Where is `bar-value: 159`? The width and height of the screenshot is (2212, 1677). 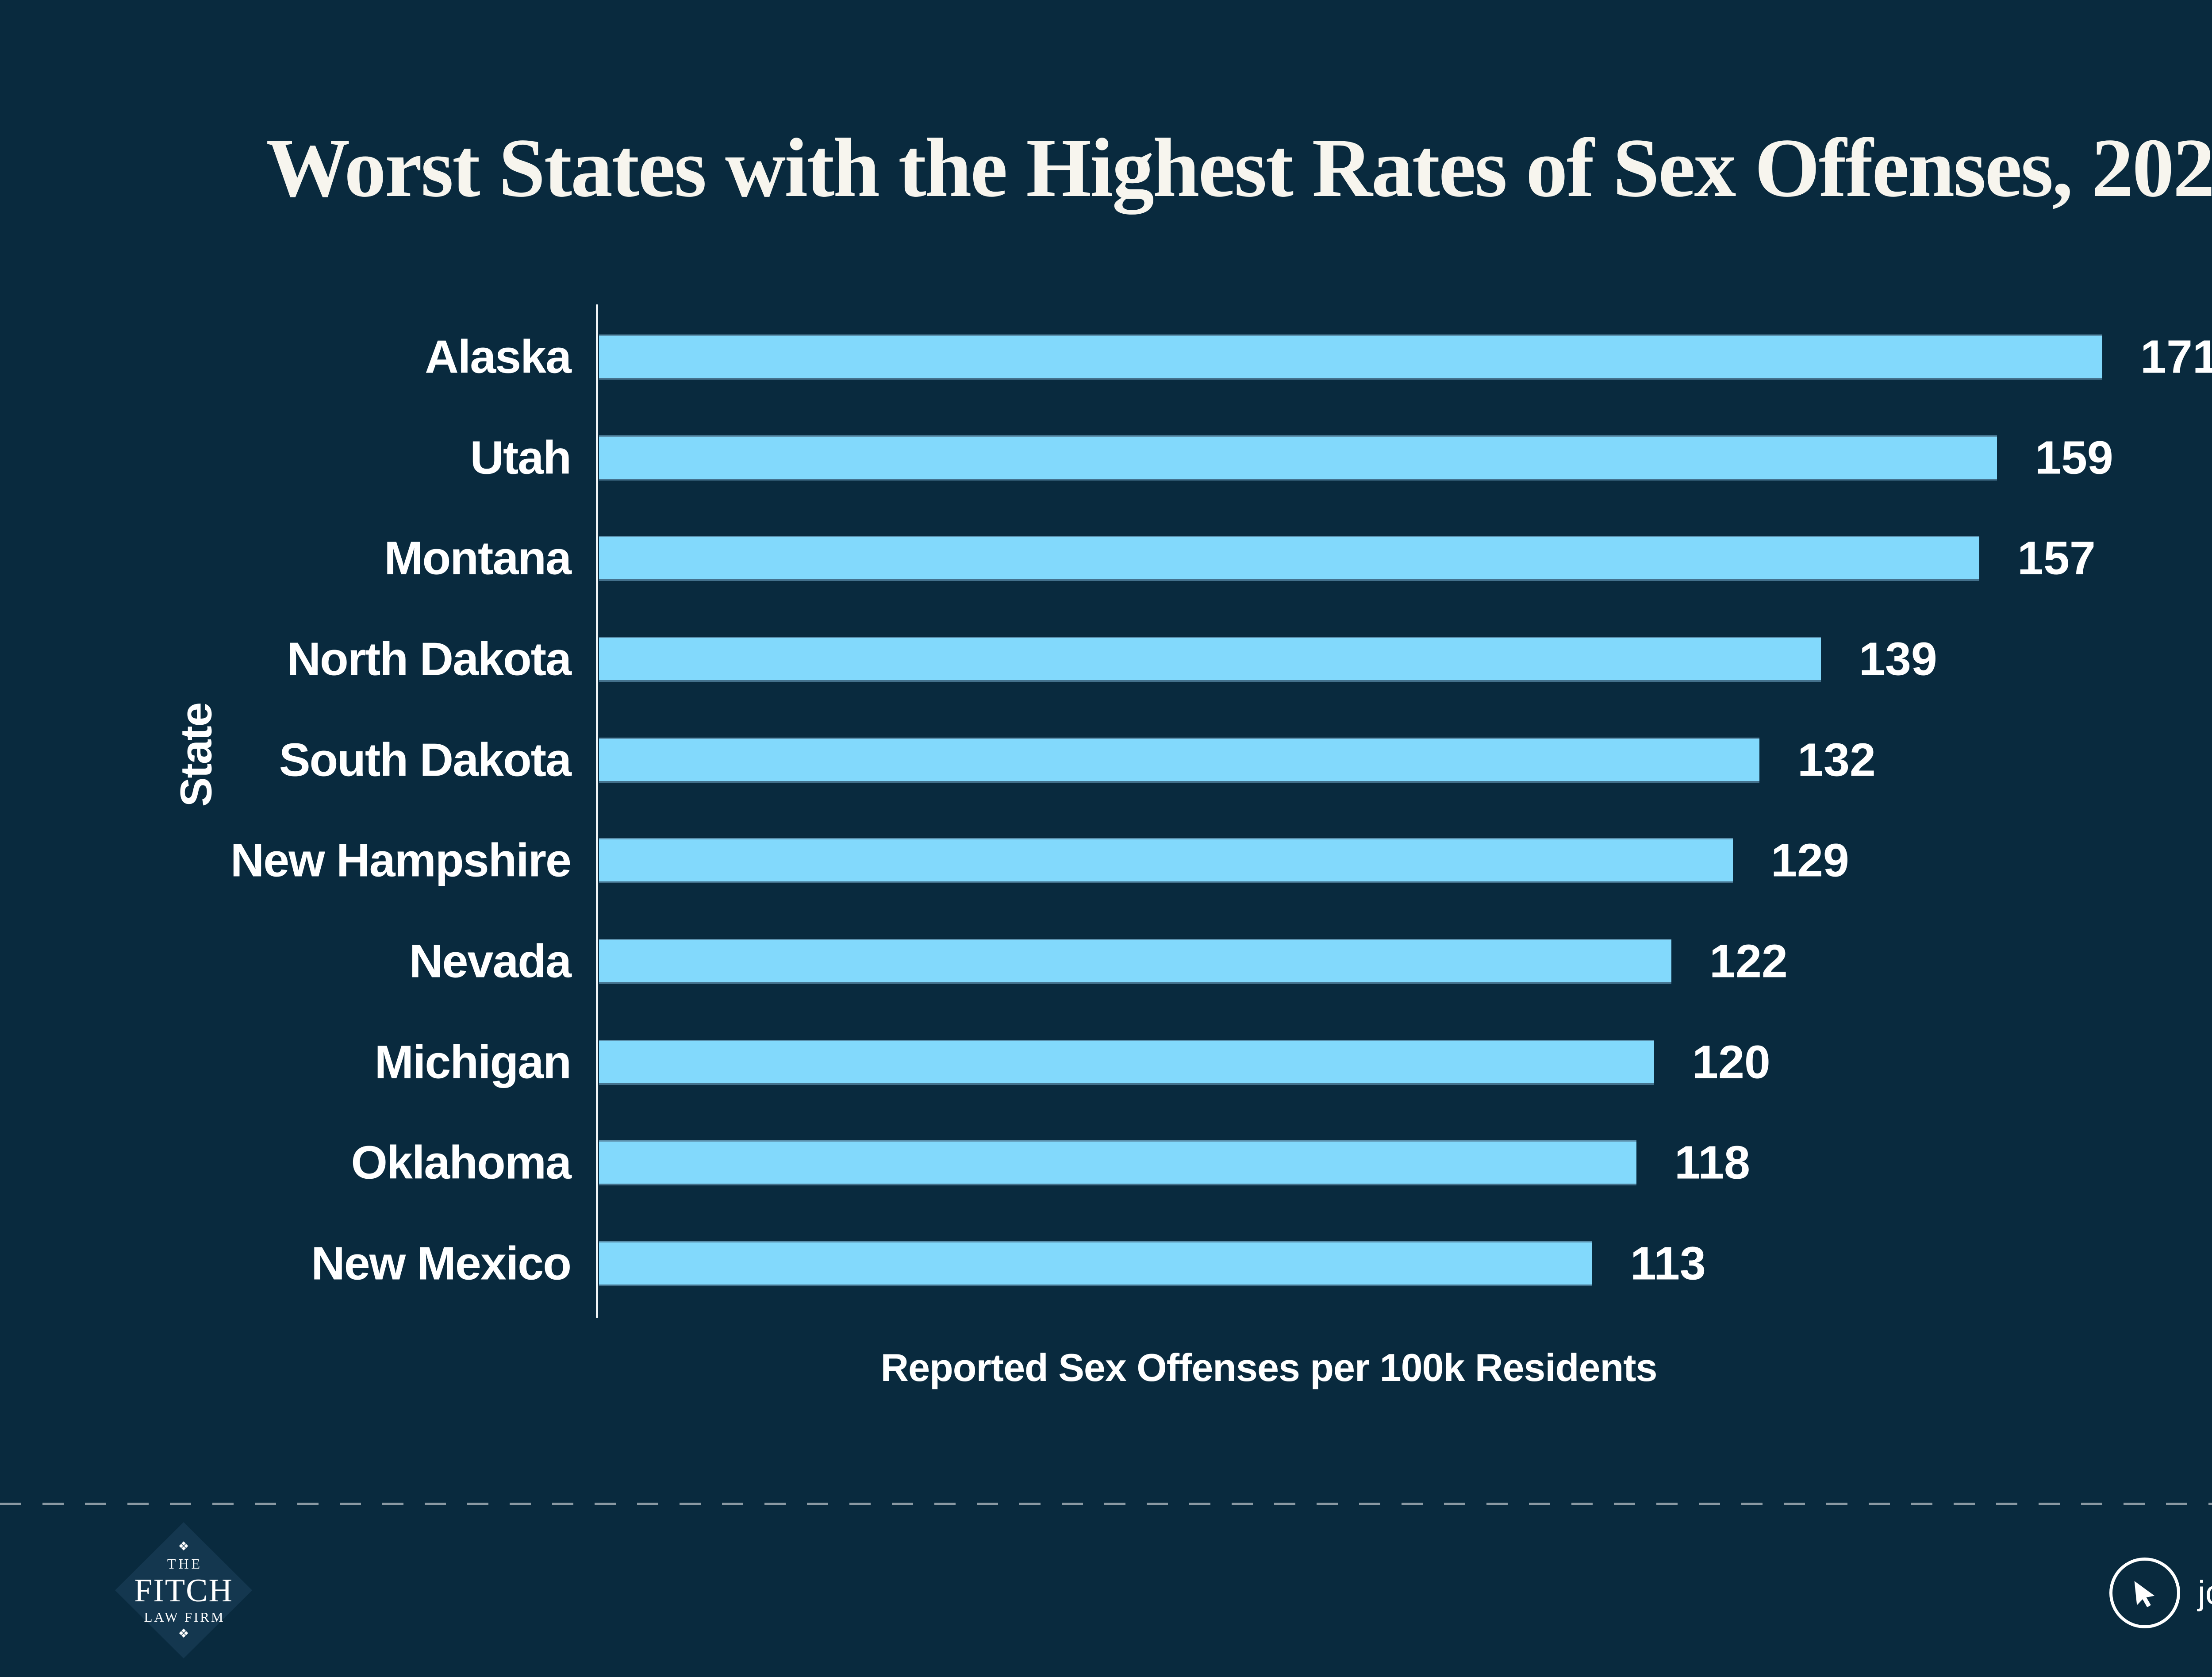
bar-value: 159 is located at coordinates (2074, 457).